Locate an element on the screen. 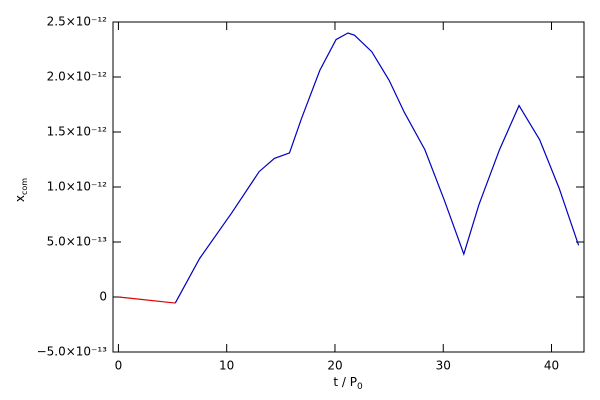  y-tick-label: 2.0×10⁻¹² is located at coordinates (77, 77).